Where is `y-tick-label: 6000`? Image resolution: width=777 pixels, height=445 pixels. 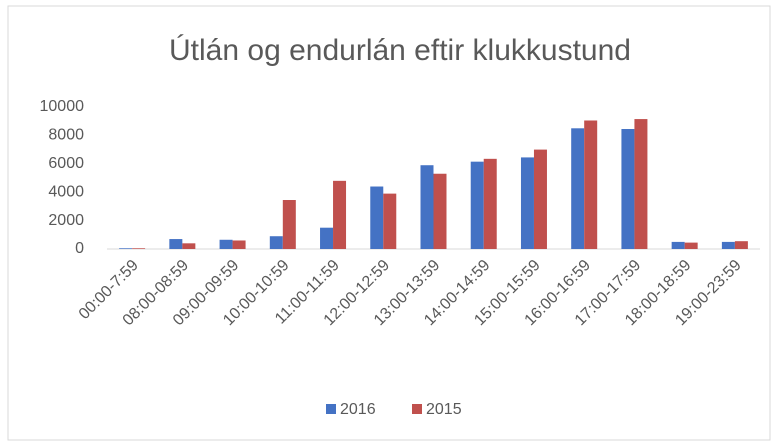
y-tick-label: 6000 is located at coordinates (66, 163).